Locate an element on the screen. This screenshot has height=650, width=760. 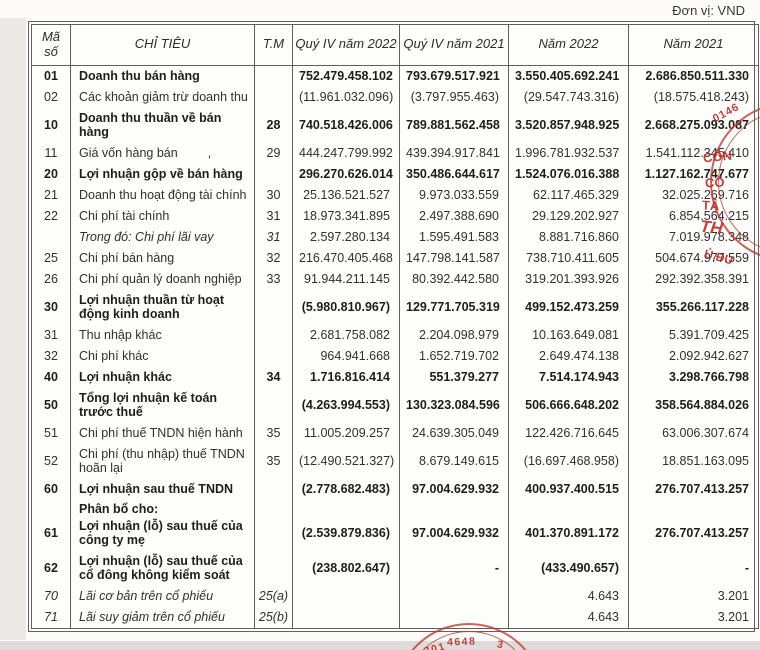
row-label: Trong đó: Chi phí lãi vay is located at coordinates (162, 237).